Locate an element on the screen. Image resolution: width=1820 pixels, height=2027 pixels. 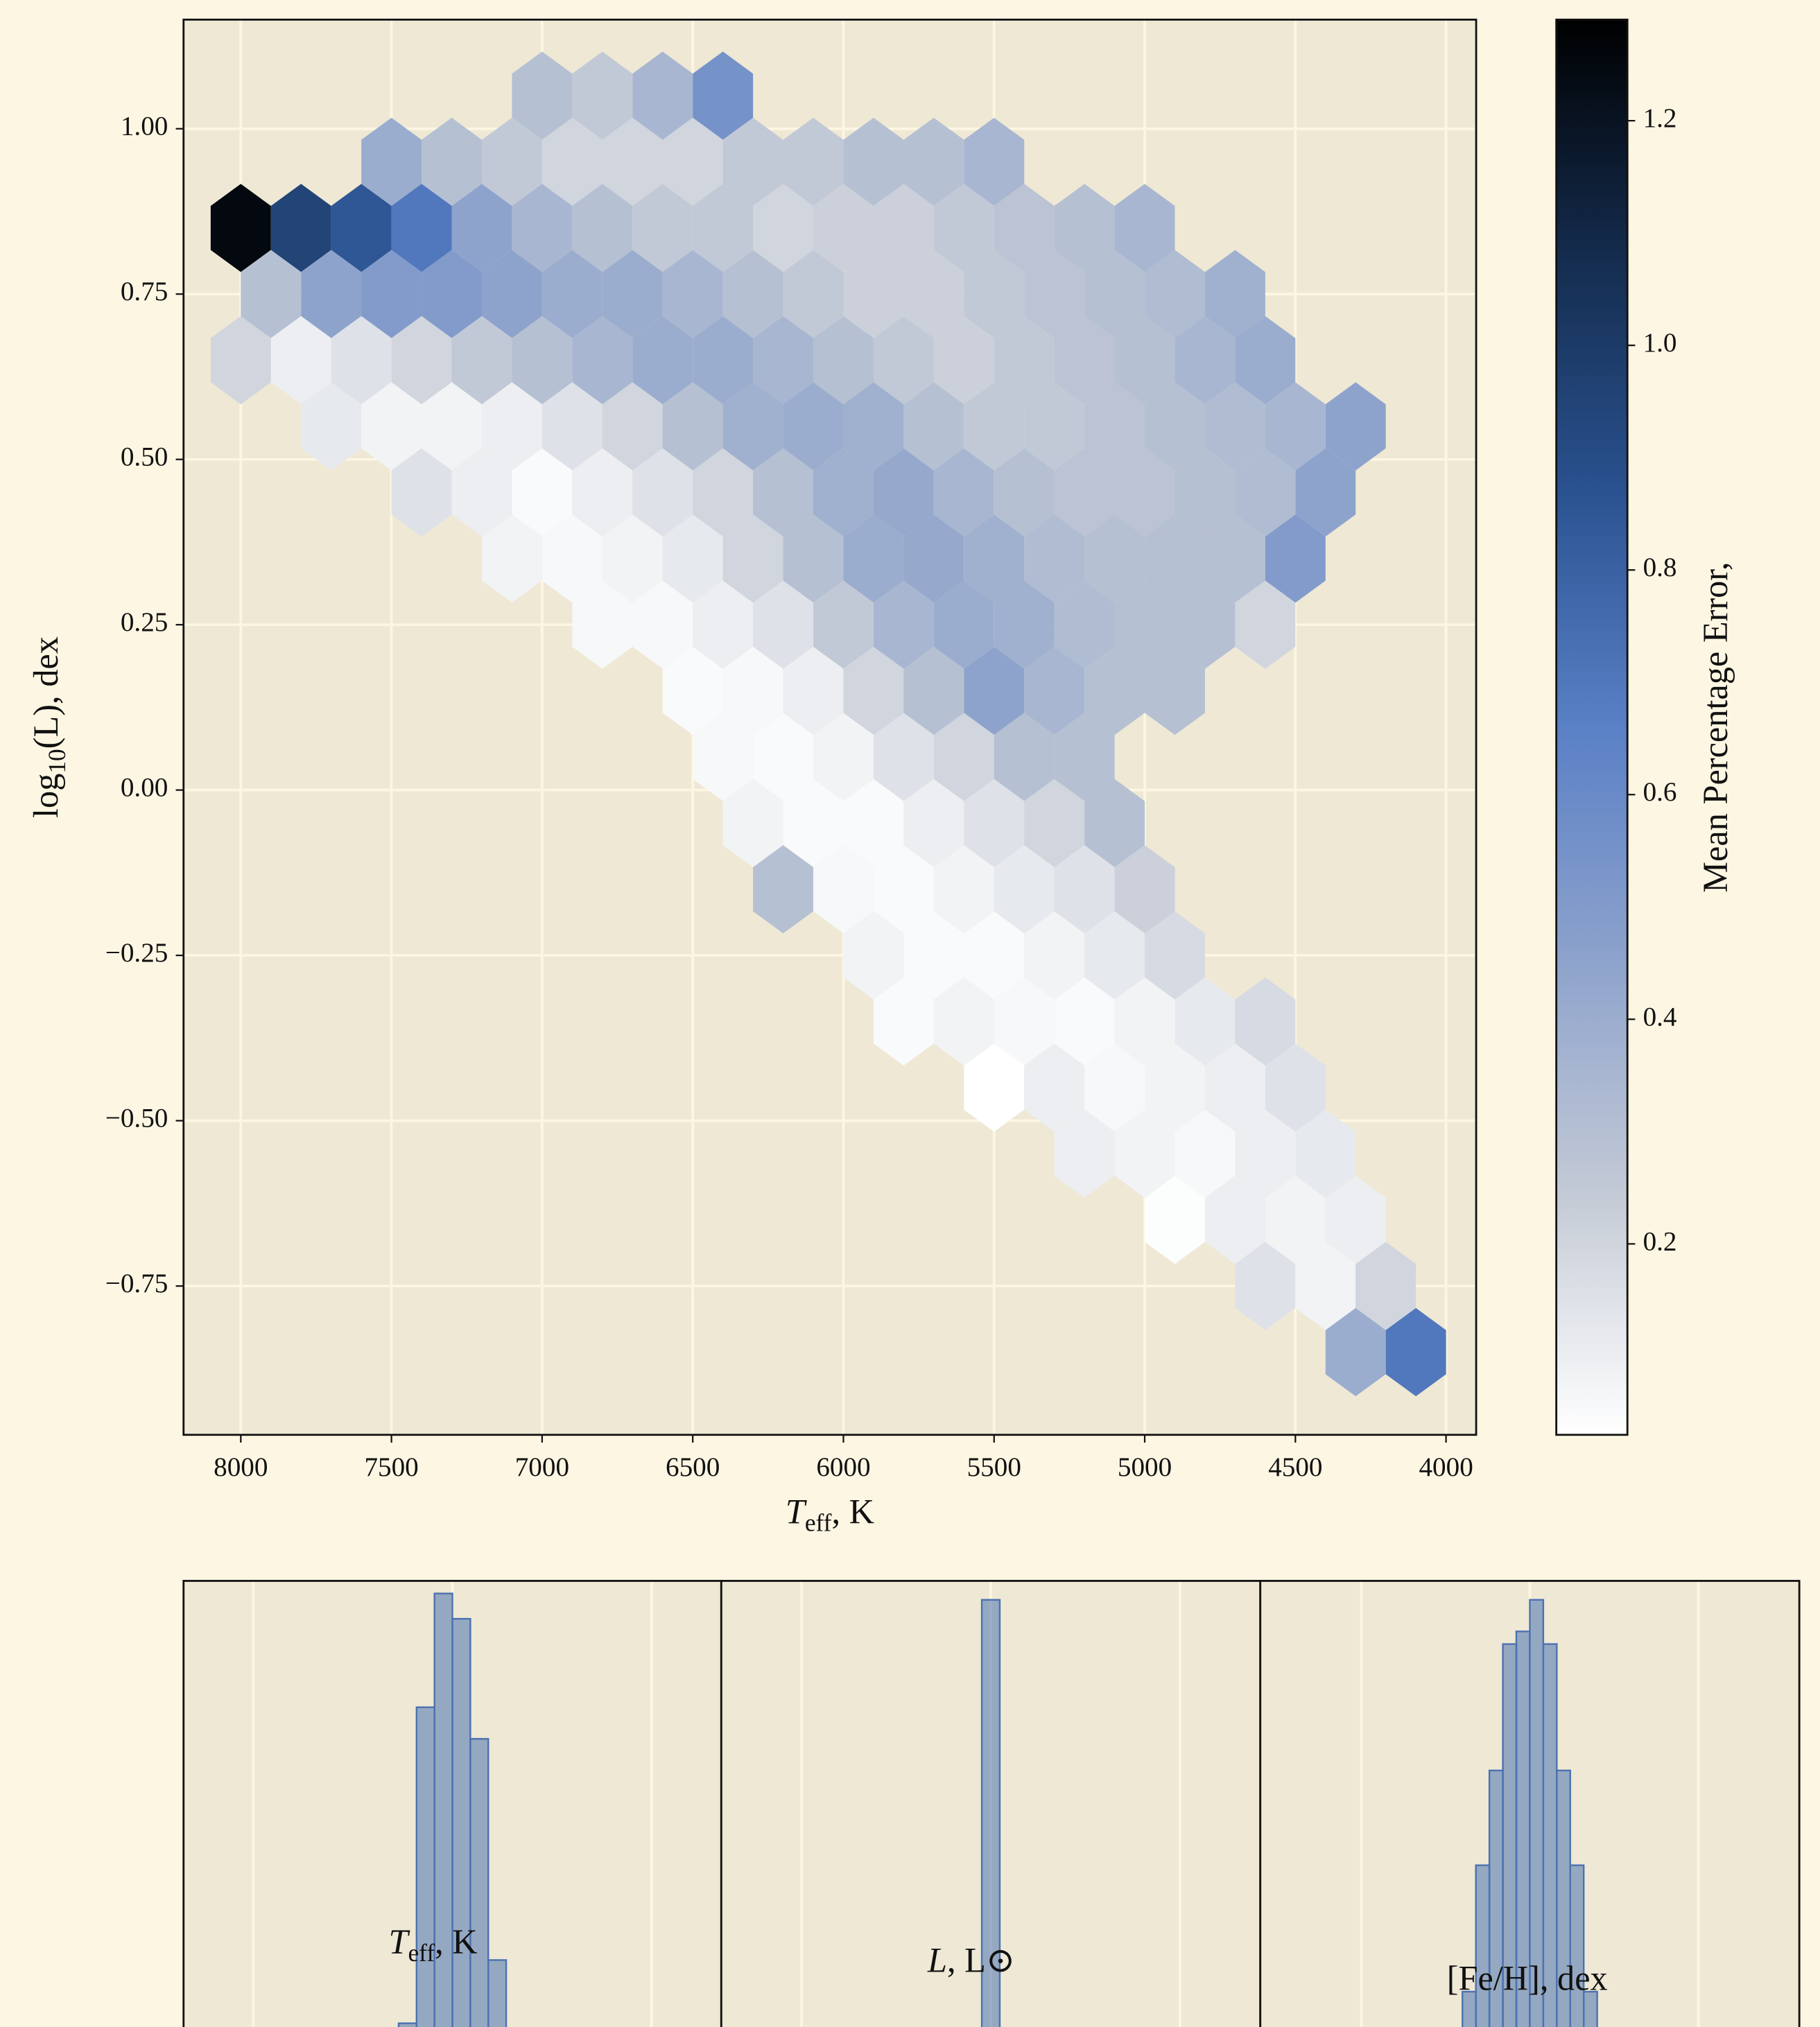
x-tick-label: 8000 is located at coordinates (241, 1467).